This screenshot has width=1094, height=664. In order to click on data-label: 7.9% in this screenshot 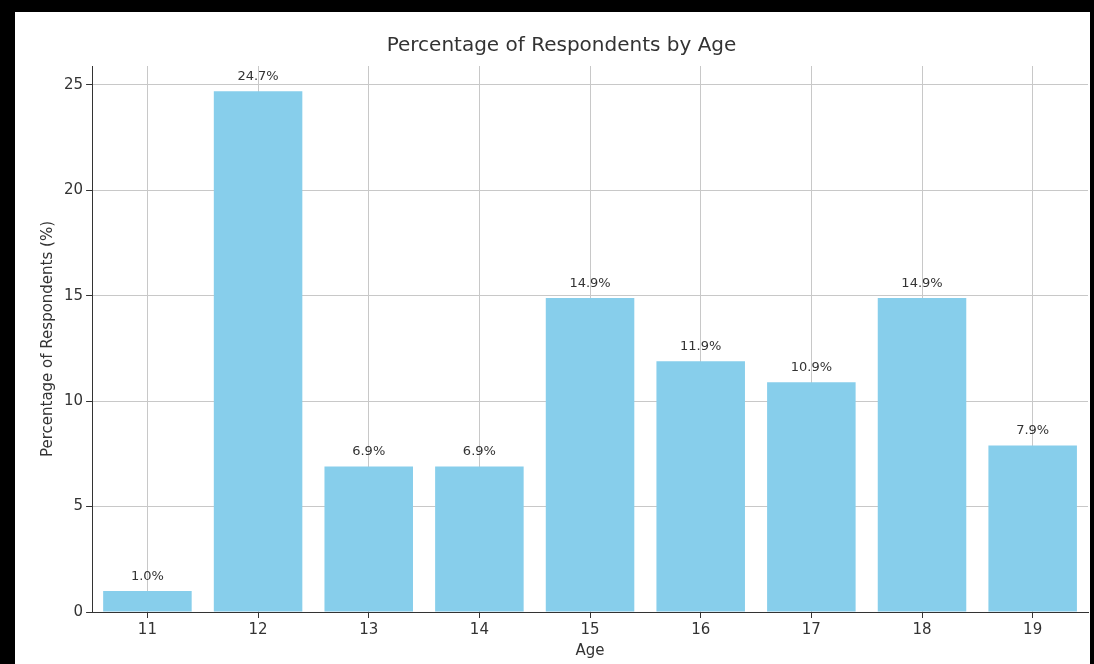, I will do `click(1033, 430)`.